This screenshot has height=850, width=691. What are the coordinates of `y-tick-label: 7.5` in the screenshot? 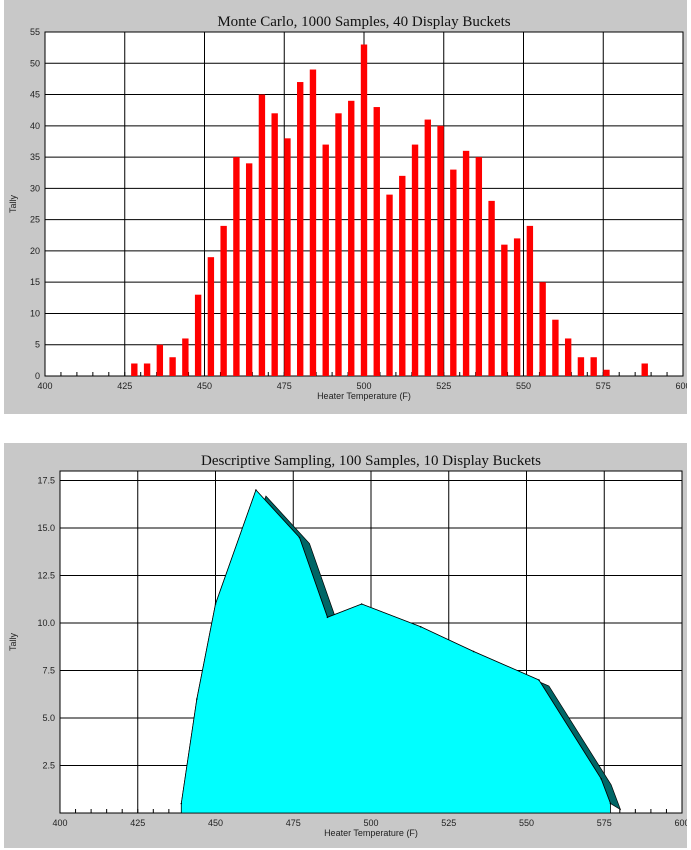 It's located at (48, 671).